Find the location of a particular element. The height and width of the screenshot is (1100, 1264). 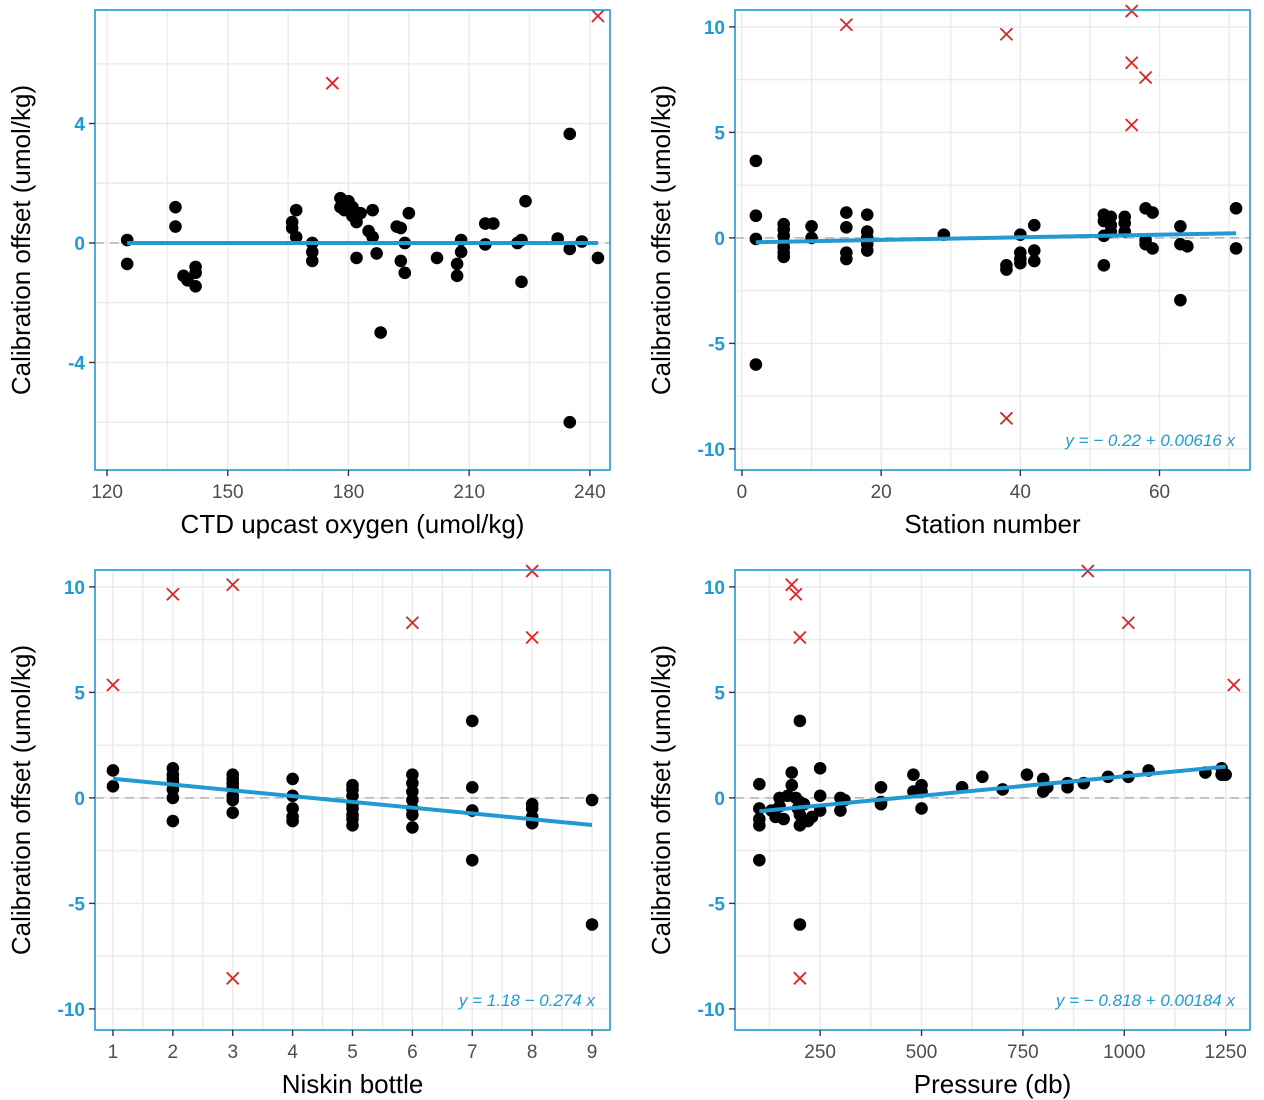

x-tick-label: 20 is located at coordinates (881, 492).